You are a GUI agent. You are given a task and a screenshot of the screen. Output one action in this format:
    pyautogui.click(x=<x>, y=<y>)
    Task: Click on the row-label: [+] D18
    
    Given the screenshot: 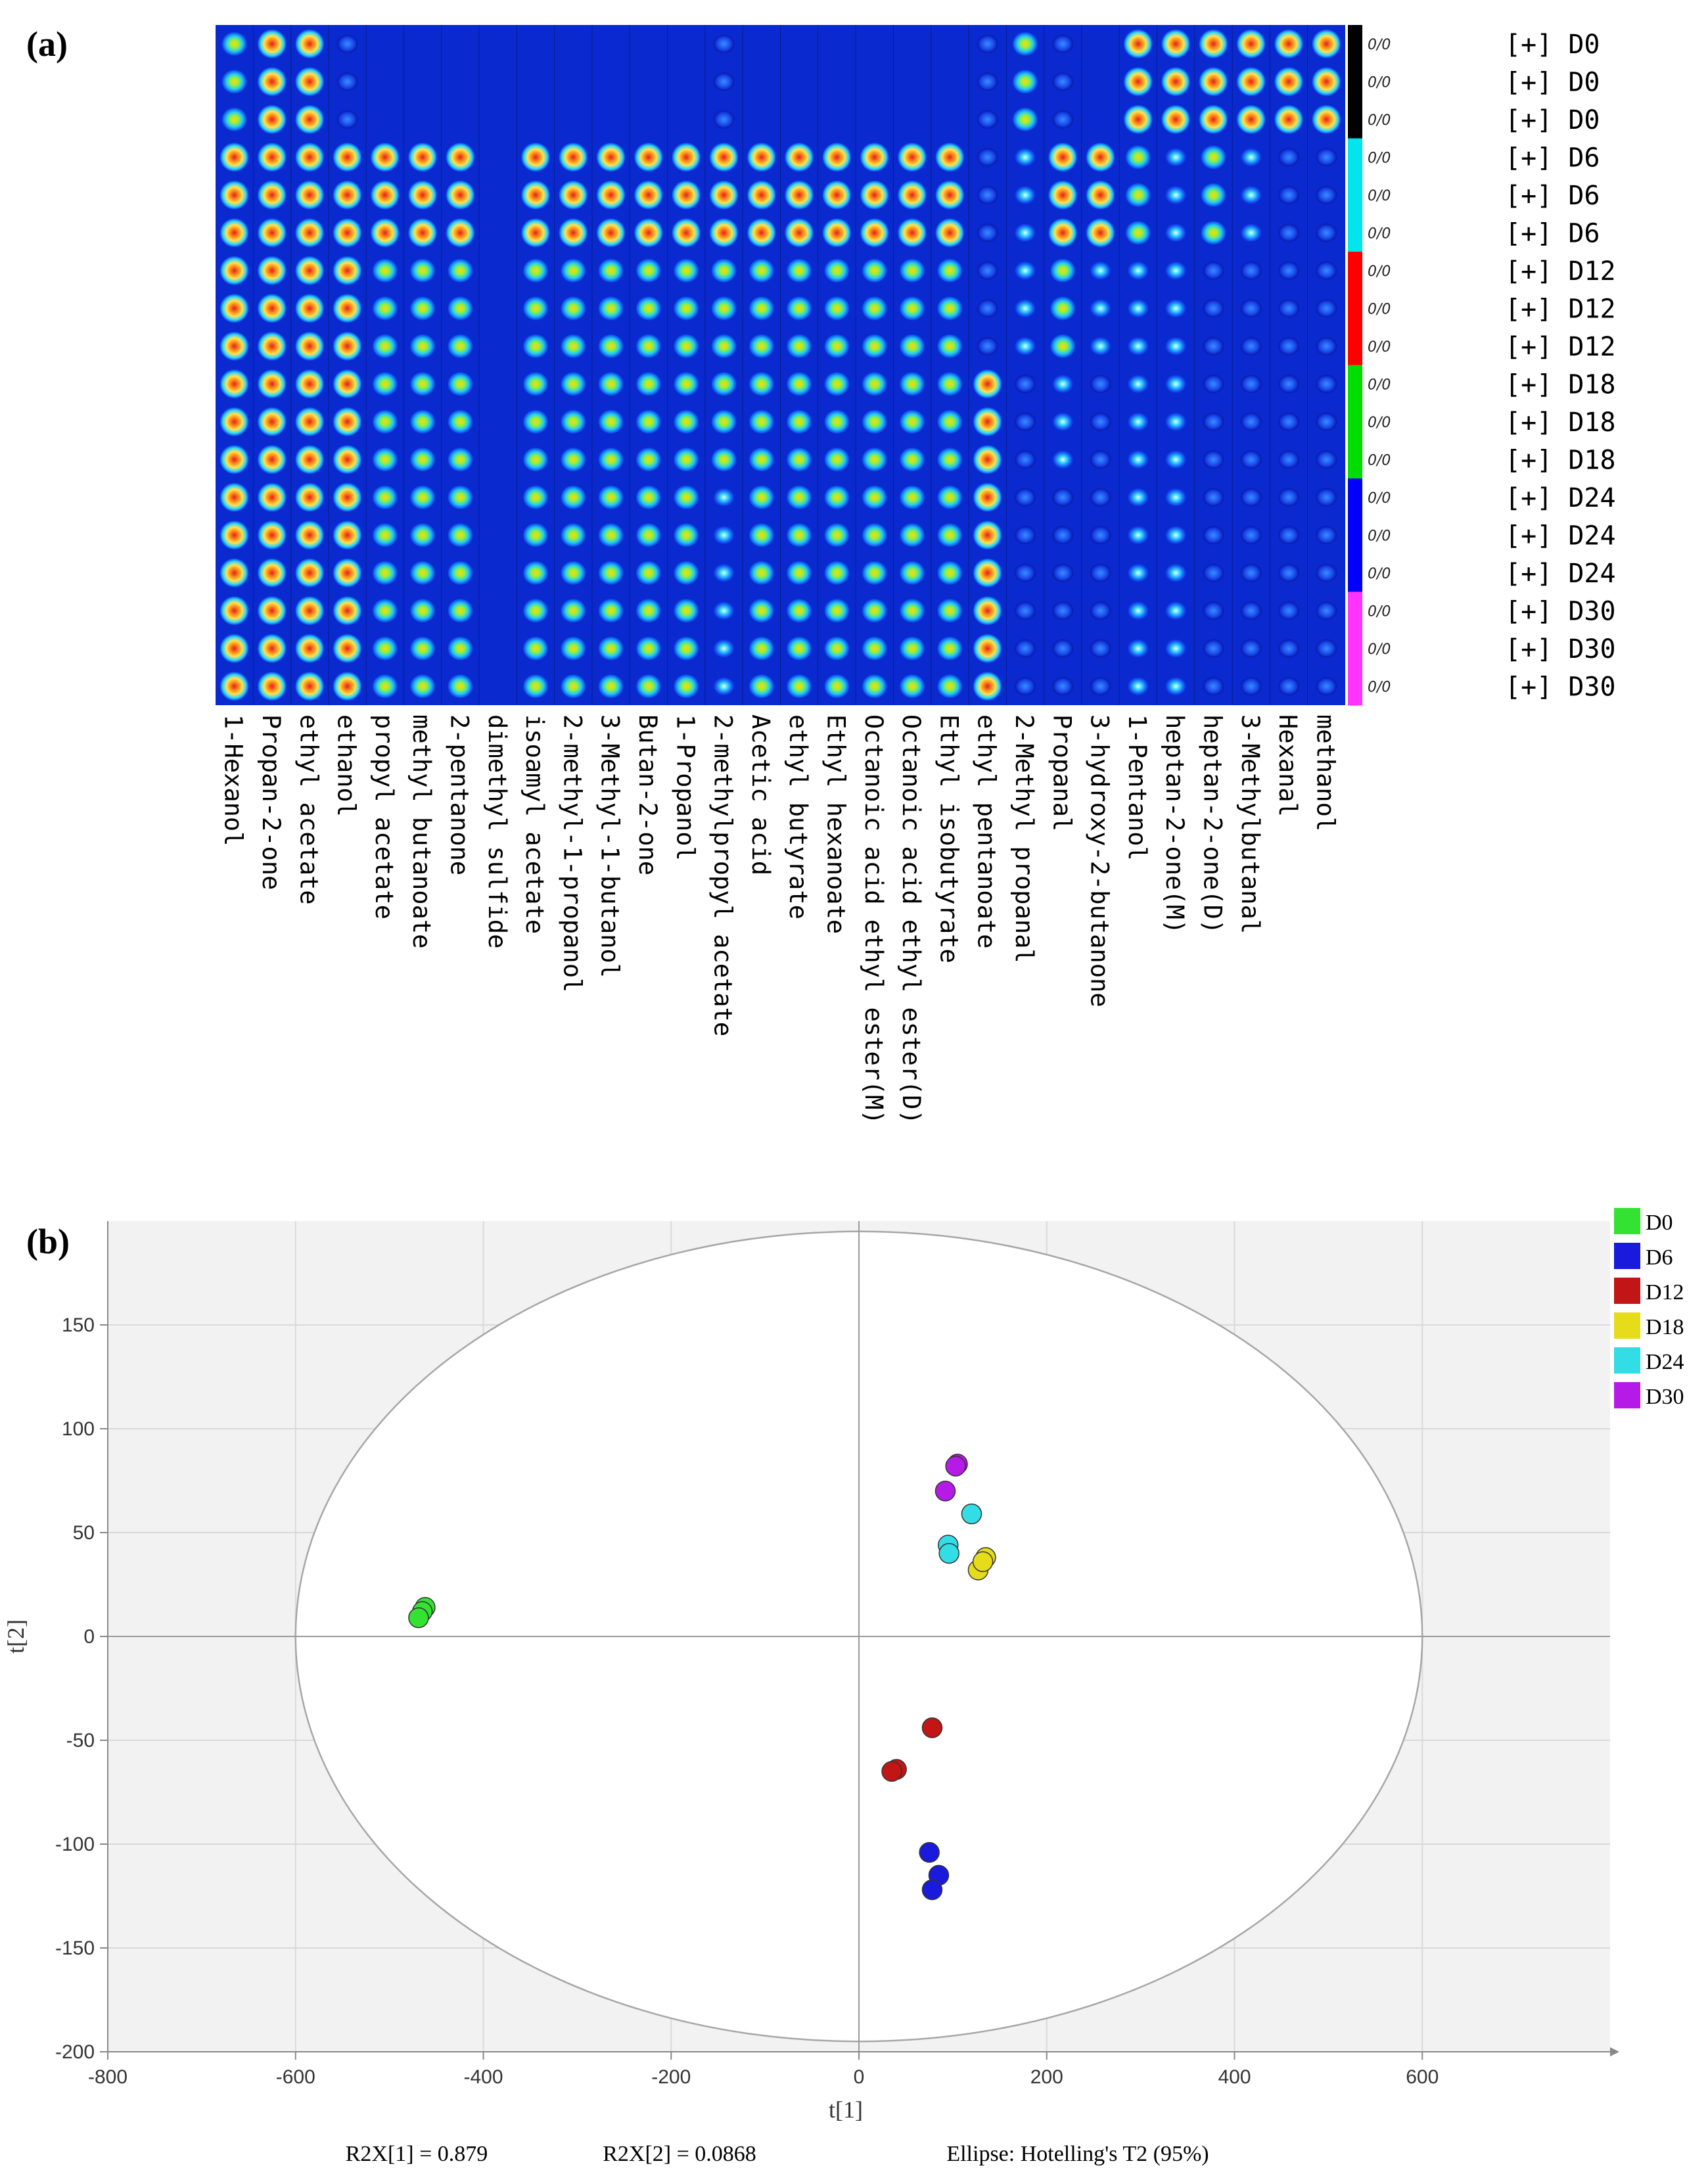 What is the action you would take?
    pyautogui.click(x=1560, y=384)
    